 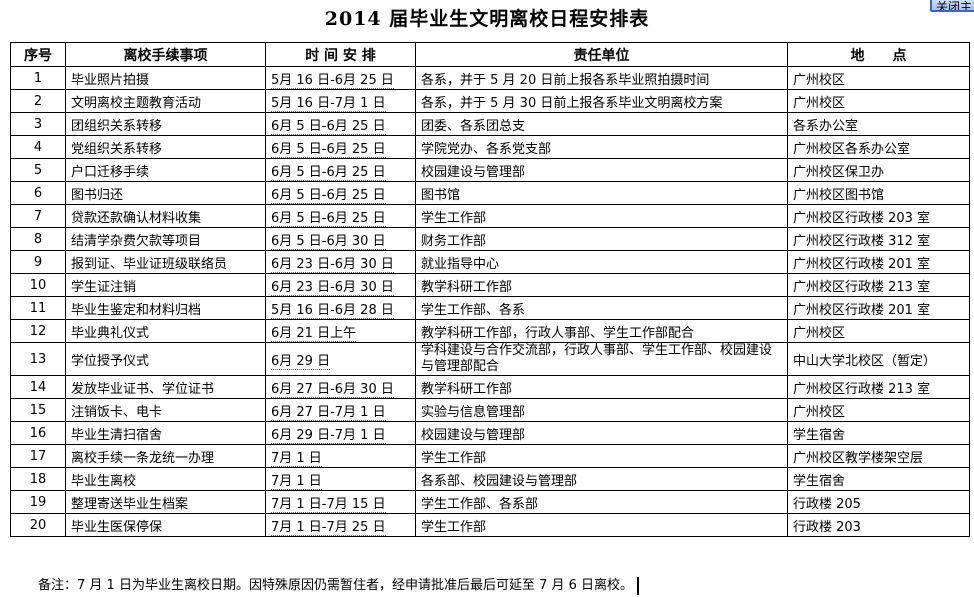 I want to click on table-row: 18 毕业生离校 7月 1 日 各系部、校园建设与管理部 学生宿舍, so click(x=490, y=479).